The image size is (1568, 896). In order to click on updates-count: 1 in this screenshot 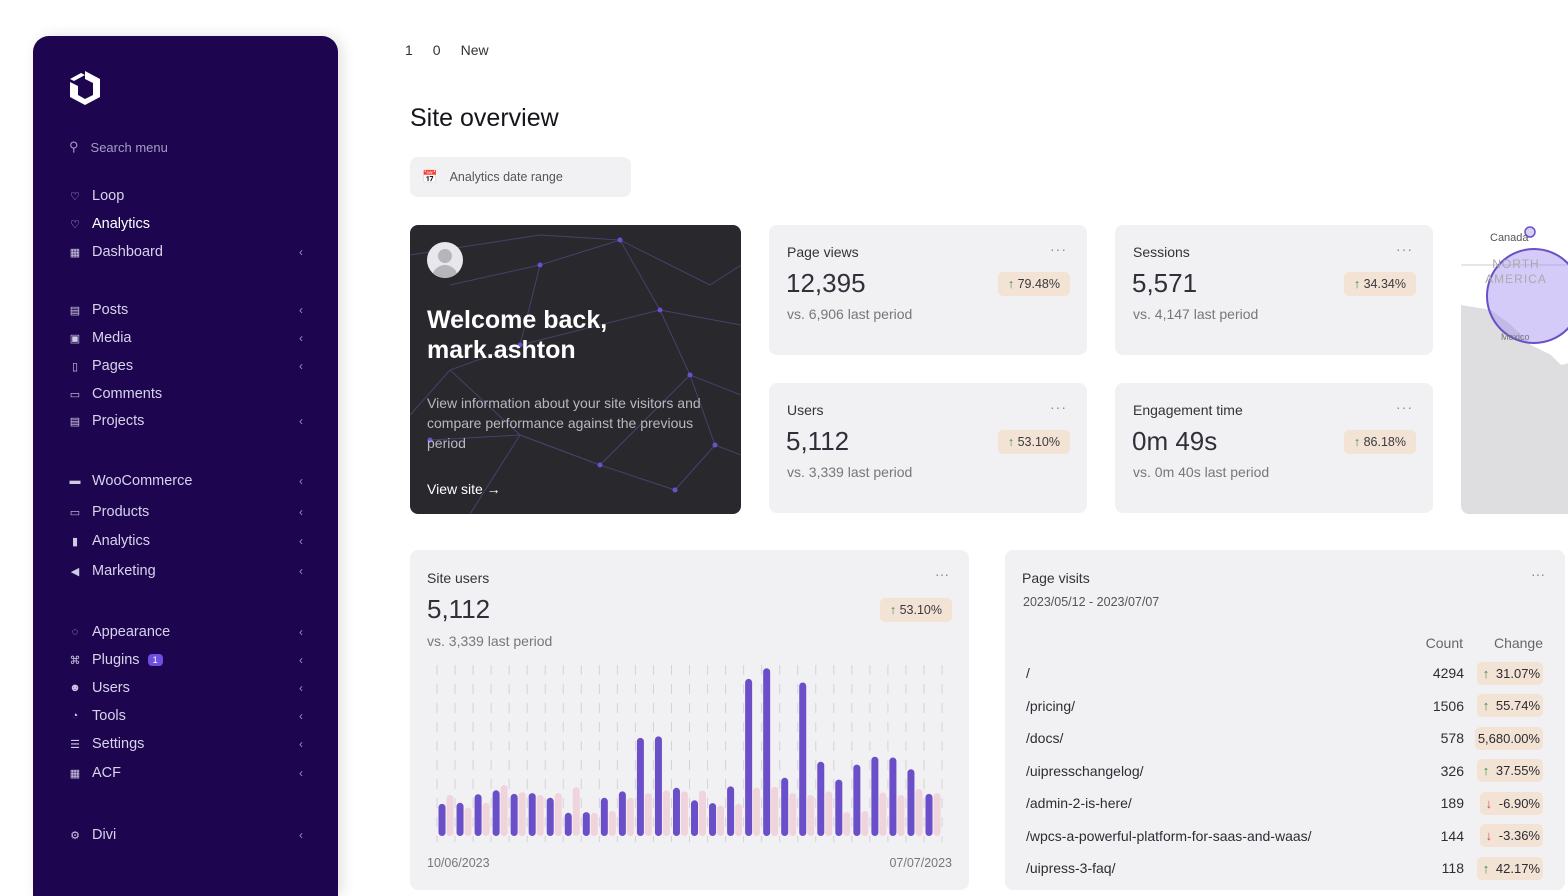, I will do `click(409, 50)`.